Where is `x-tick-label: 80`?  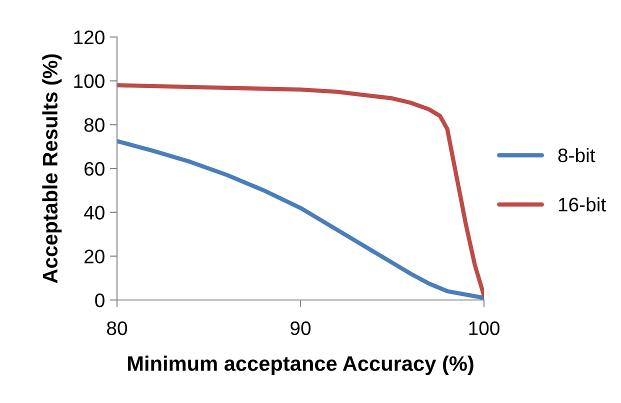 x-tick-label: 80 is located at coordinates (117, 328).